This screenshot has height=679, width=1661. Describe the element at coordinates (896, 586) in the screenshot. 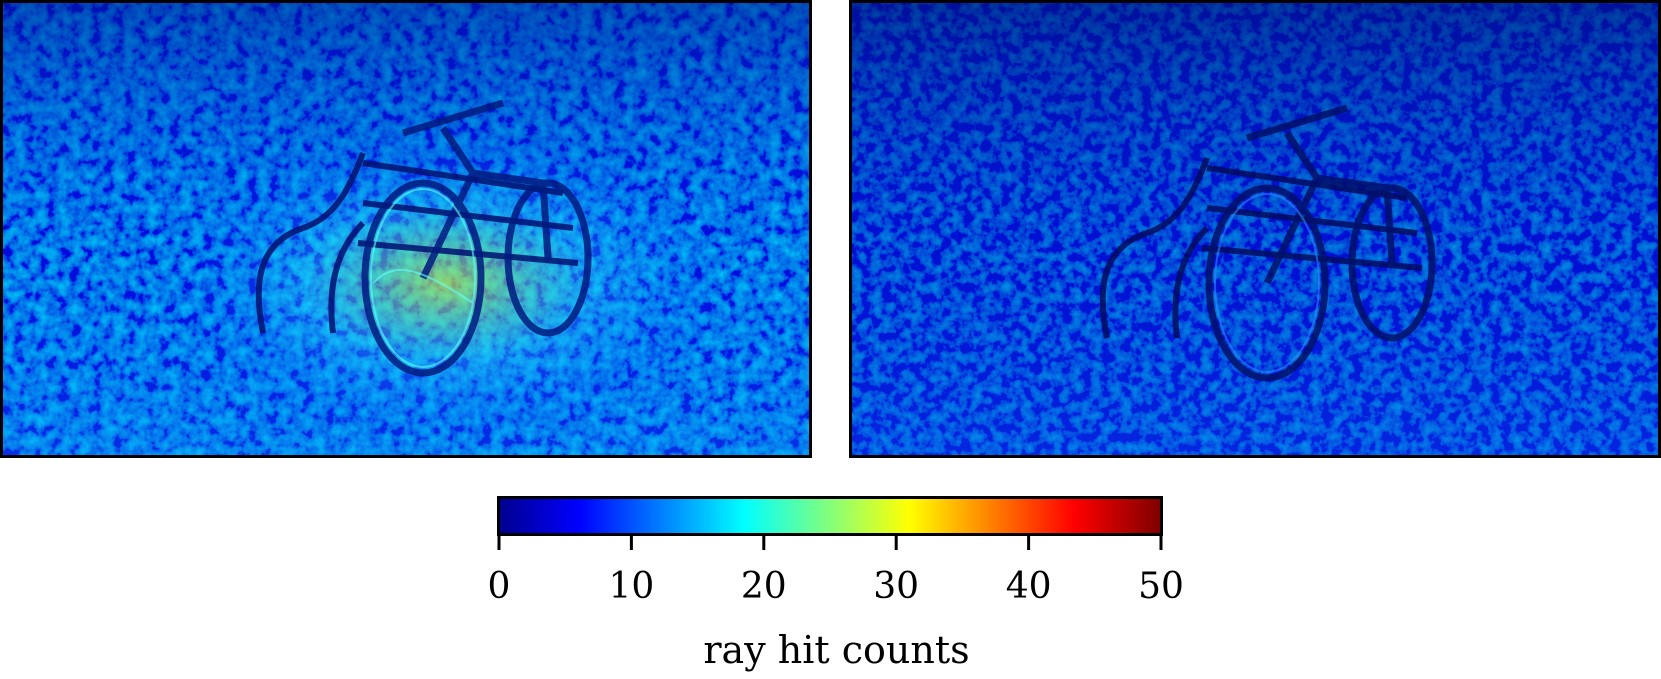

I see `colorbar-tick-label-30: 30` at that location.